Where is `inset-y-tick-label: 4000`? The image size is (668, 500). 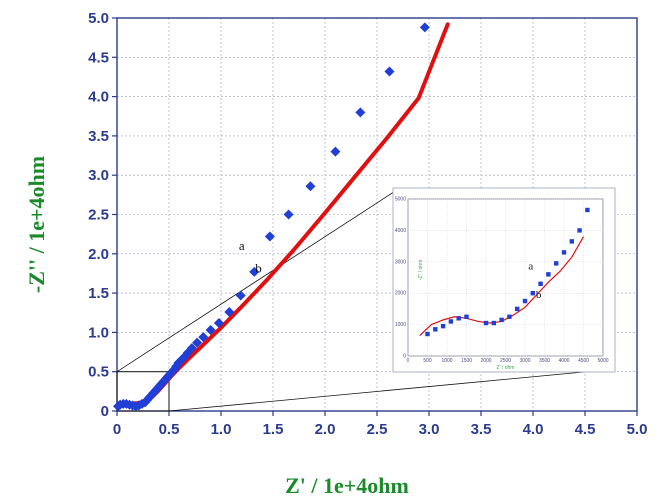 inset-y-tick-label: 4000 is located at coordinates (400, 231).